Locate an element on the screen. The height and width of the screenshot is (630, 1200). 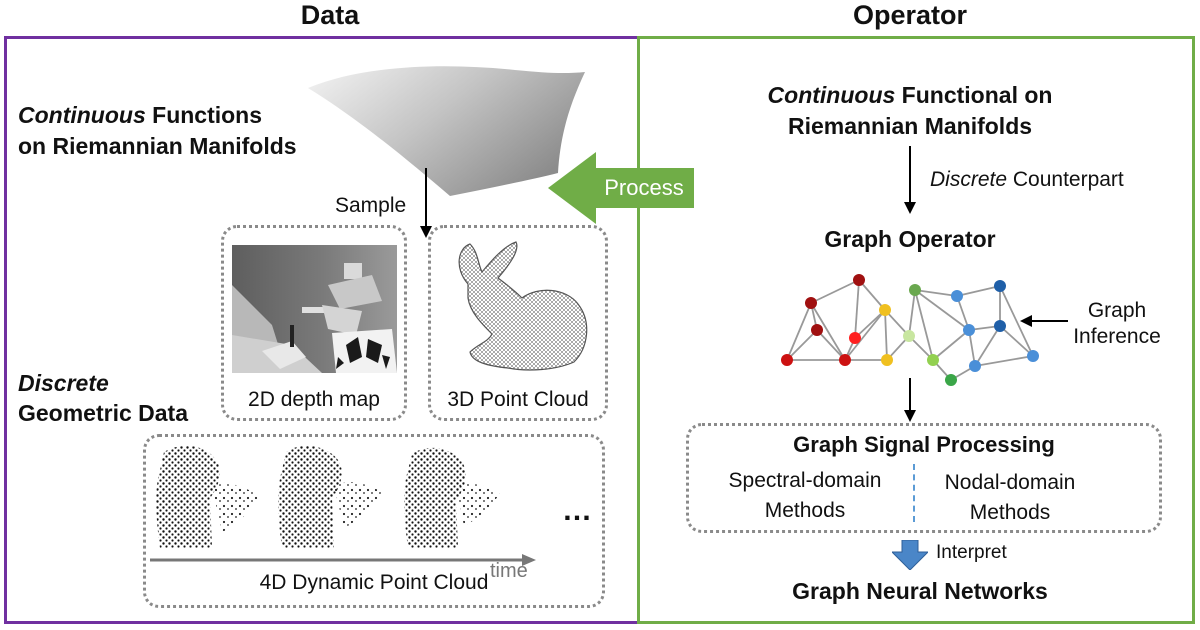
graph-network is located at coordinates (910, 330).